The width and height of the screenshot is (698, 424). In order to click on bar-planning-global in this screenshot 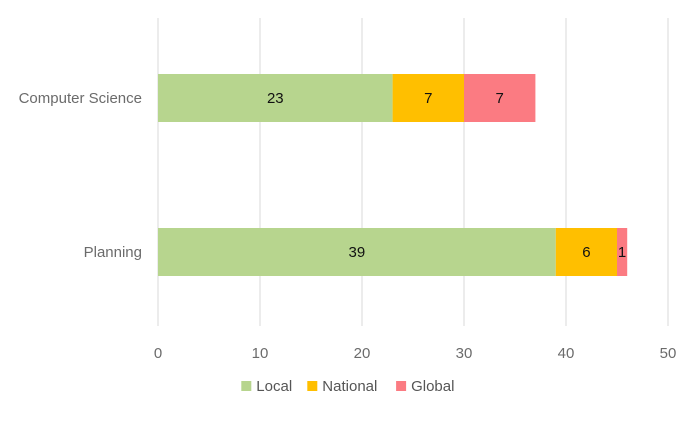, I will do `click(622, 252)`.